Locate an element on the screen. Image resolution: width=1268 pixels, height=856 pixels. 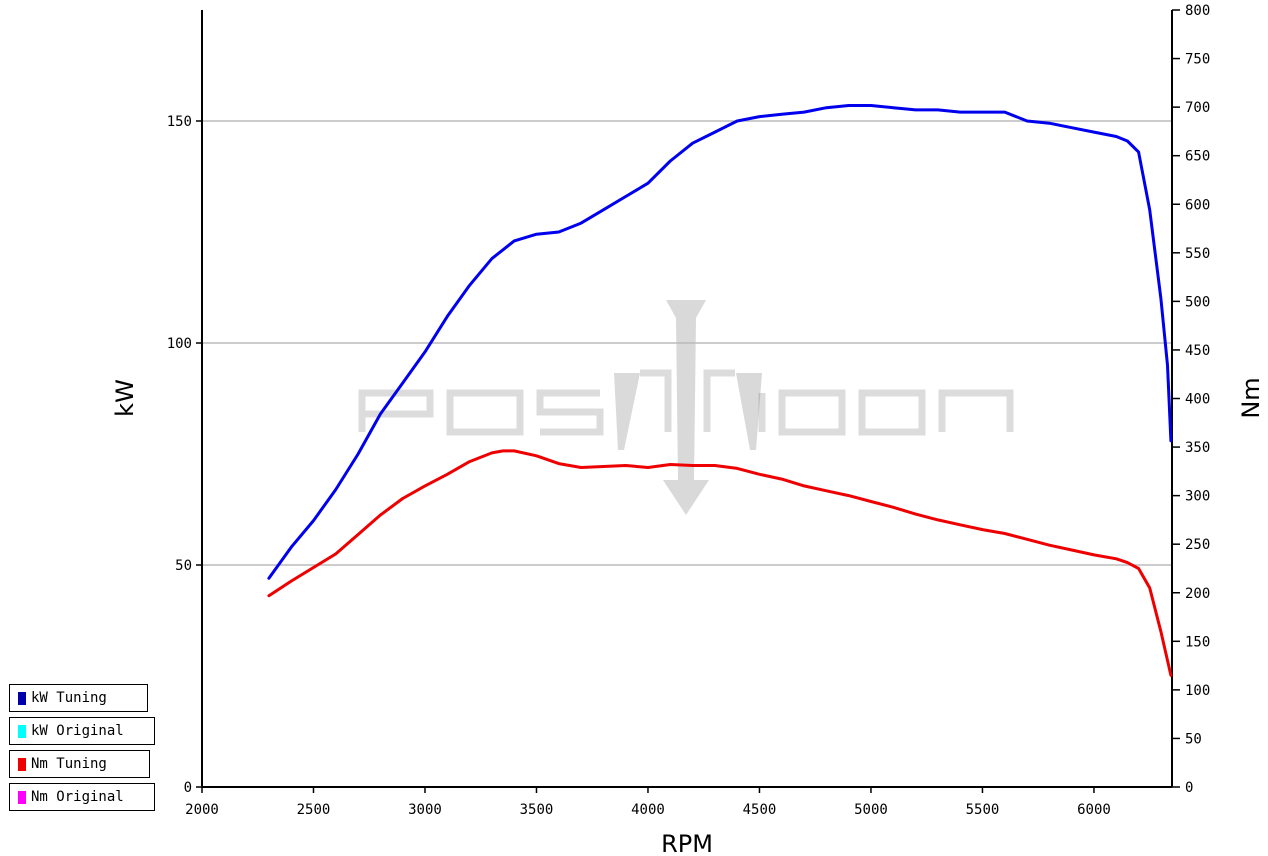
x-tick-label: 2500 is located at coordinates (314, 810).